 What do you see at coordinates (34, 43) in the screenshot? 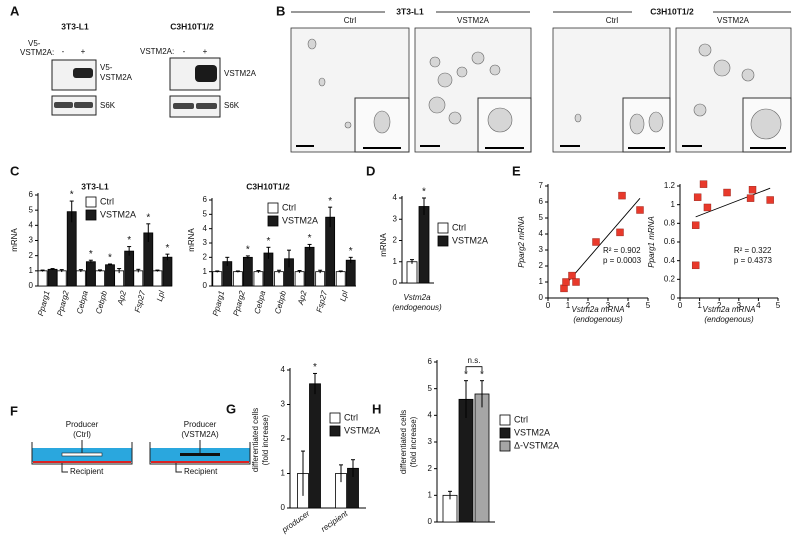
I see `lane-header: V5-` at bounding box center [34, 43].